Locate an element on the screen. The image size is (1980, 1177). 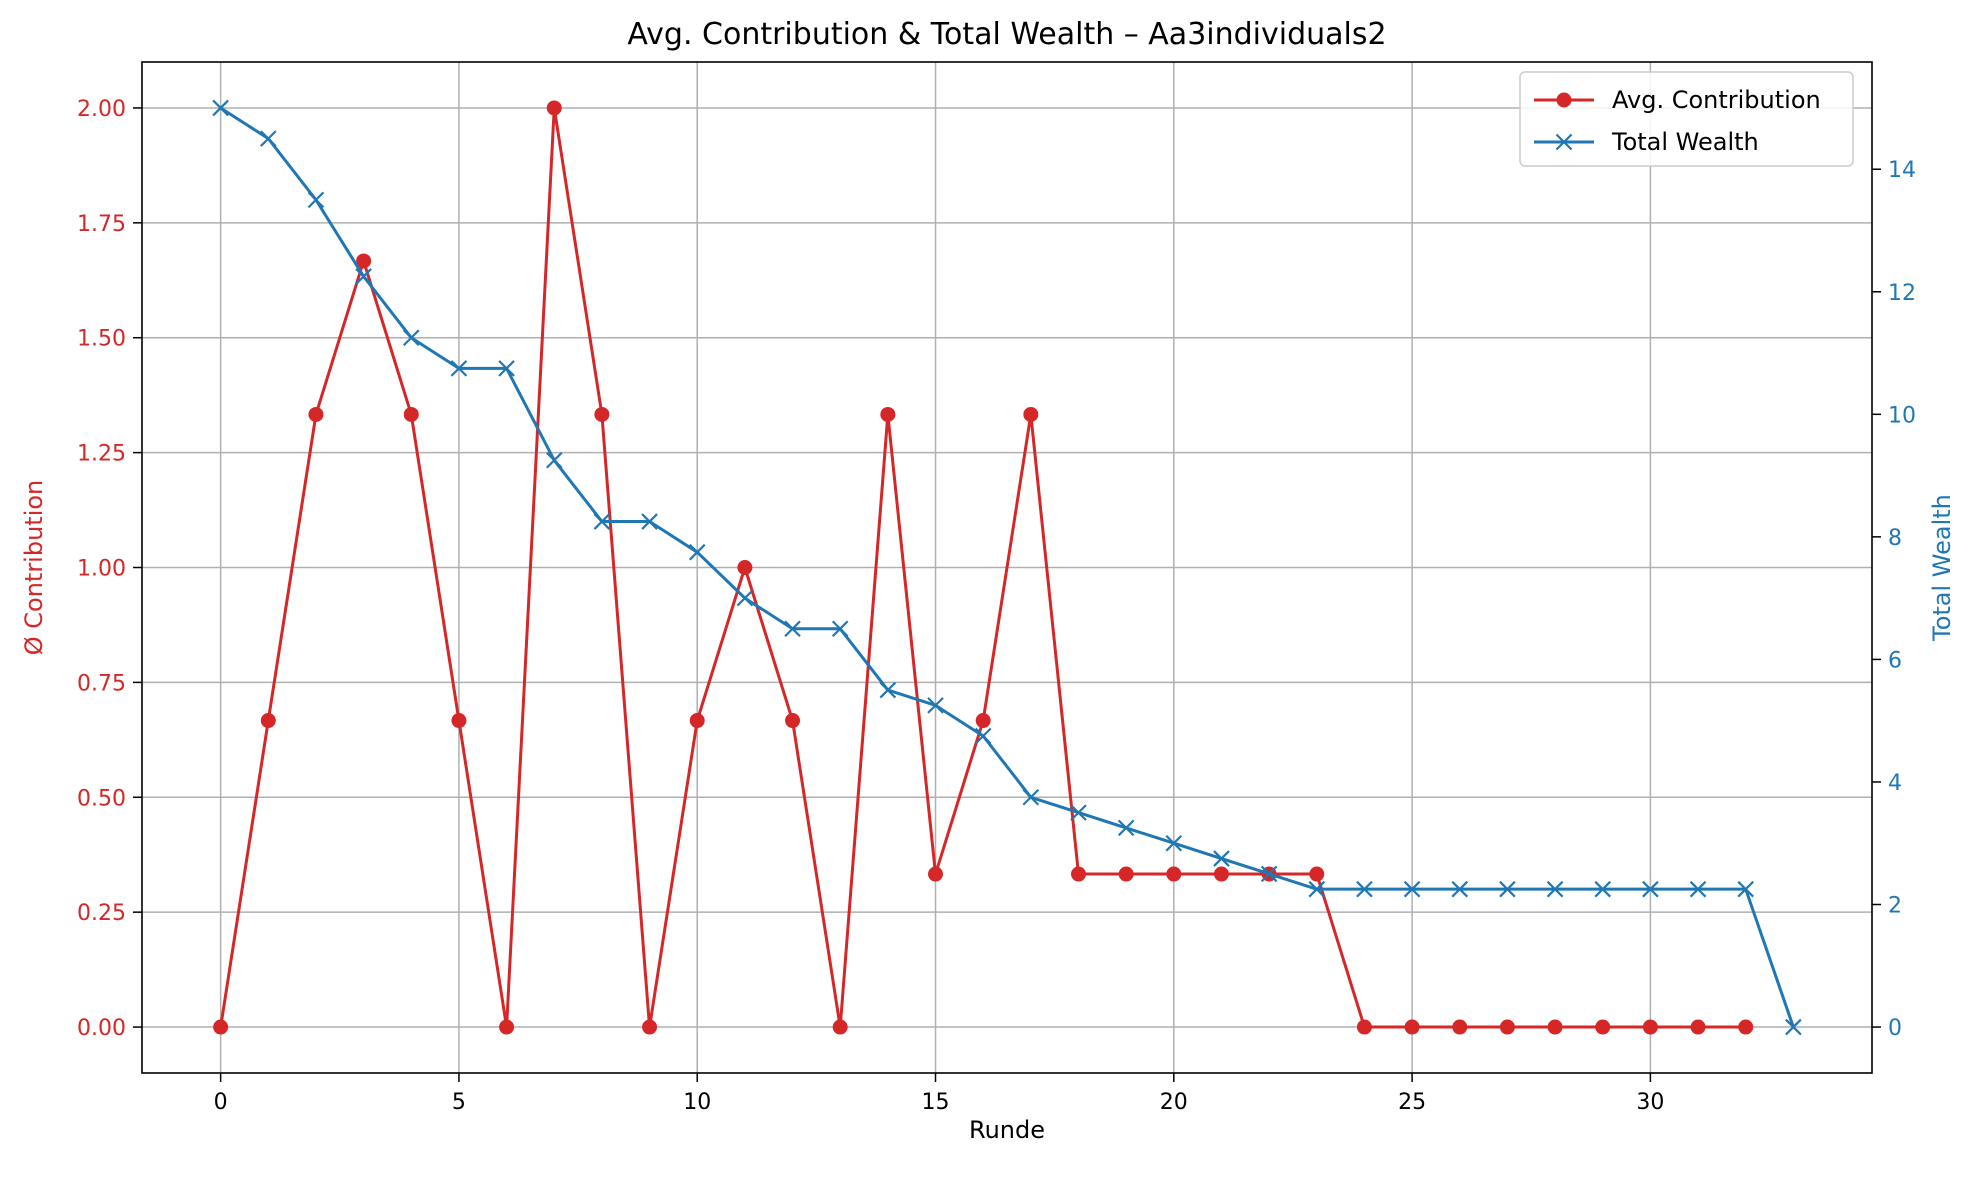
x-tick-label: 20 is located at coordinates (1174, 1102).